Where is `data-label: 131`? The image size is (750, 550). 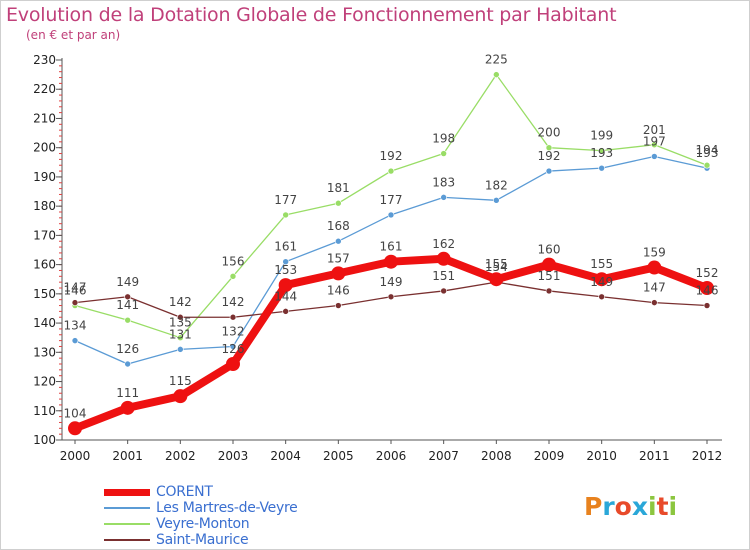
data-label: 131 is located at coordinates (180, 334).